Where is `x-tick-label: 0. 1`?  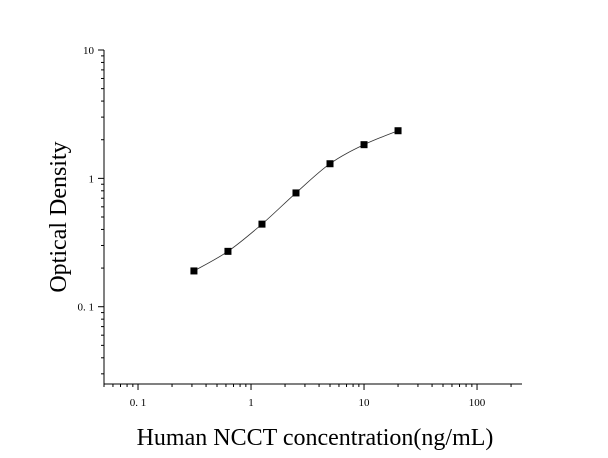
x-tick-label: 0. 1 is located at coordinates (138, 403).